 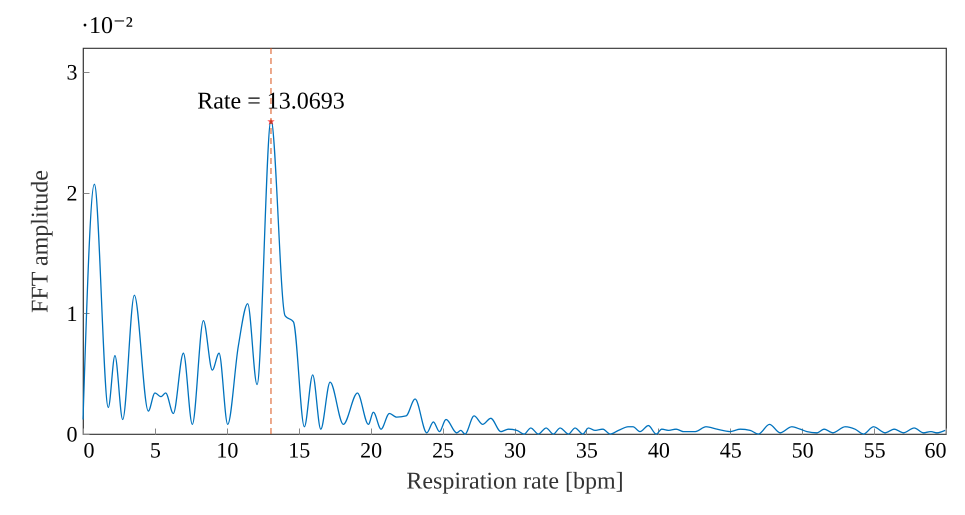 I want to click on x-tick-label: 20, so click(x=371, y=450).